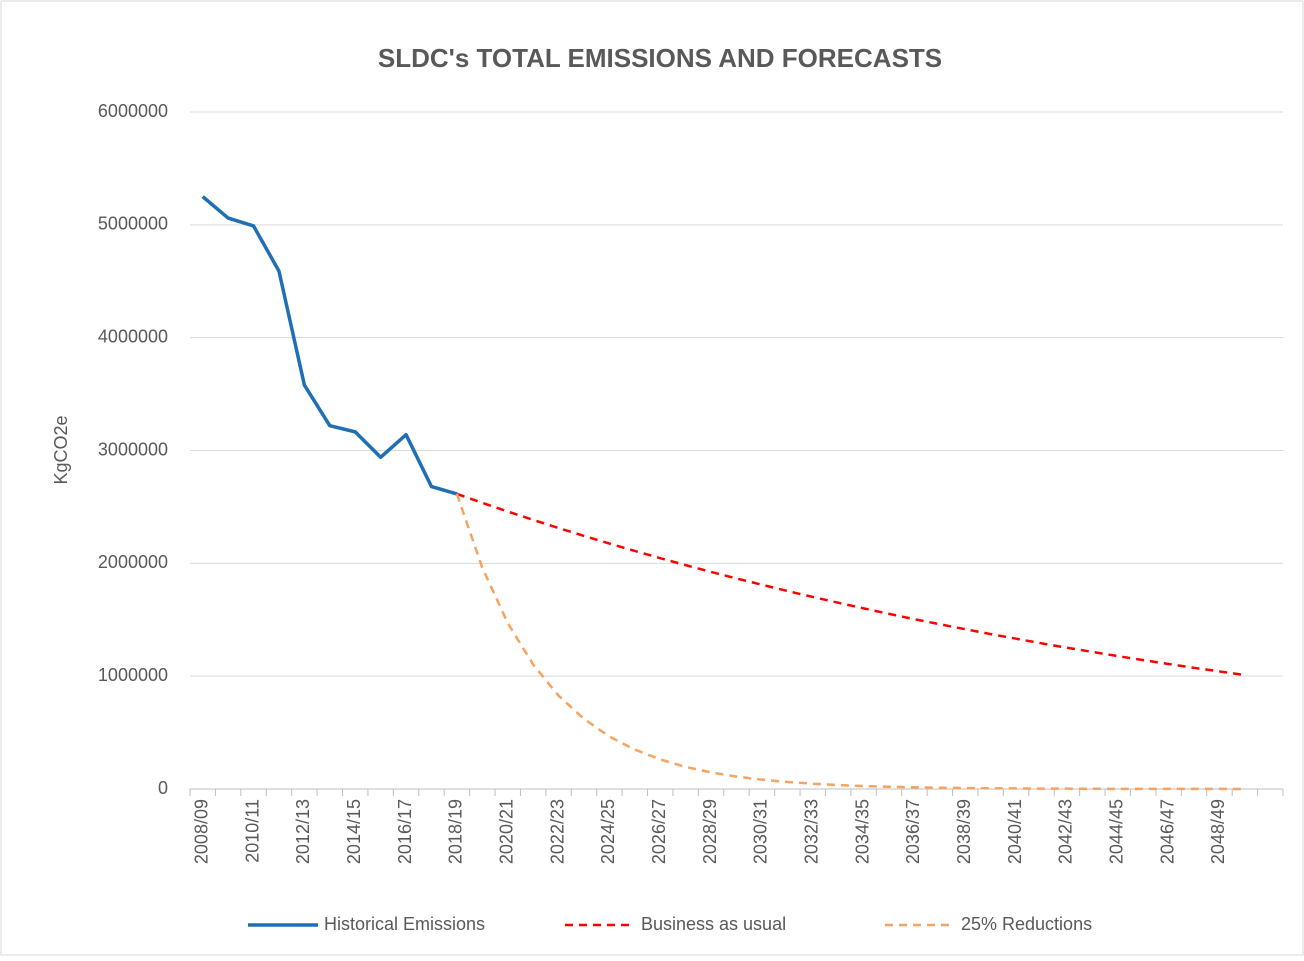  Describe the element at coordinates (964, 831) in the screenshot. I see `x-tick-label: 2038/39` at that location.